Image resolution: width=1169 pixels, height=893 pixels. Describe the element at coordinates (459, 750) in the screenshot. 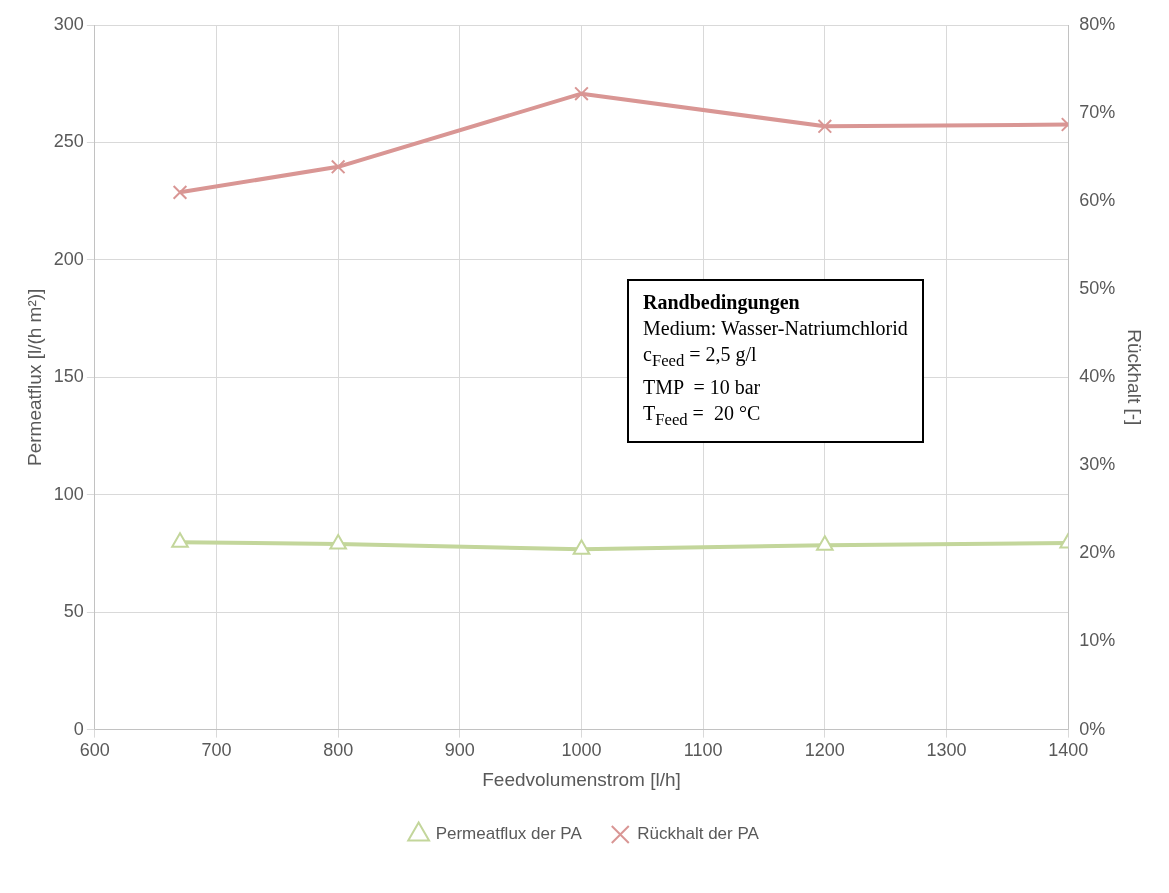

I see `x-tick-label: 900` at that location.